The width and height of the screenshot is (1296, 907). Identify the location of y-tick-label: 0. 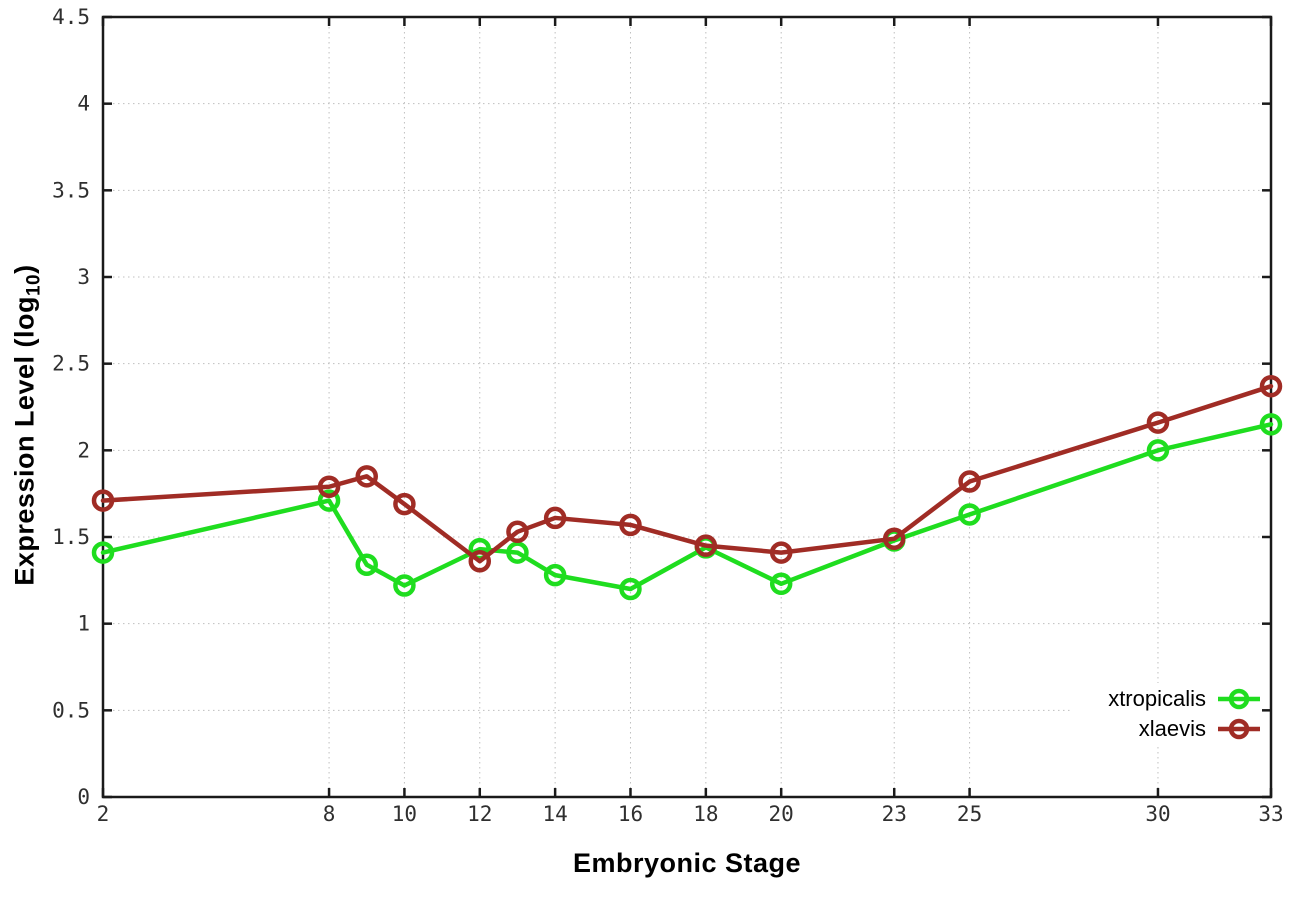
(83, 797).